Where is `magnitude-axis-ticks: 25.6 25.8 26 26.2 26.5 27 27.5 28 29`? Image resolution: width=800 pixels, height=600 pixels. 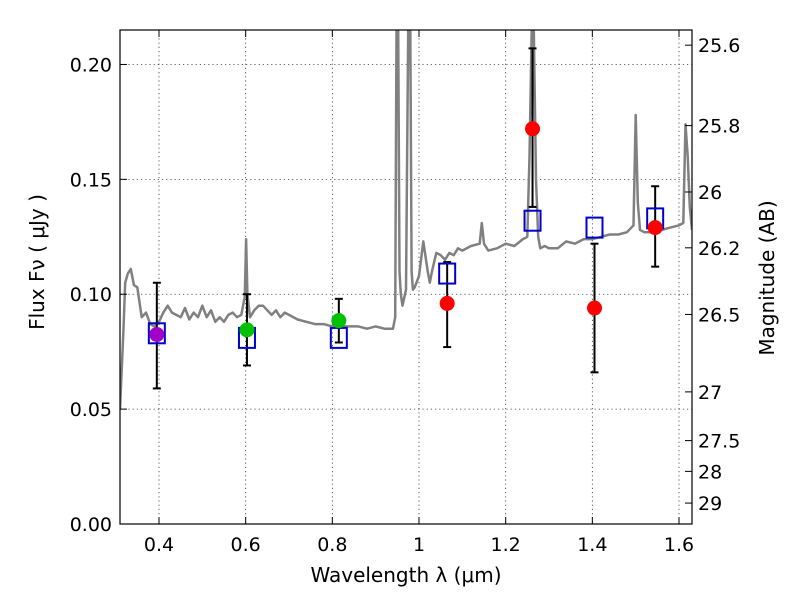 magnitude-axis-ticks: 25.6 25.8 26 26.2 26.5 27 27.5 28 29 is located at coordinates (712, 275).